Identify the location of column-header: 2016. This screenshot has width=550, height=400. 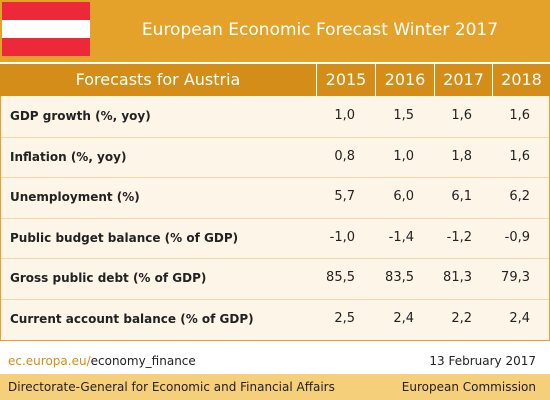
(405, 80).